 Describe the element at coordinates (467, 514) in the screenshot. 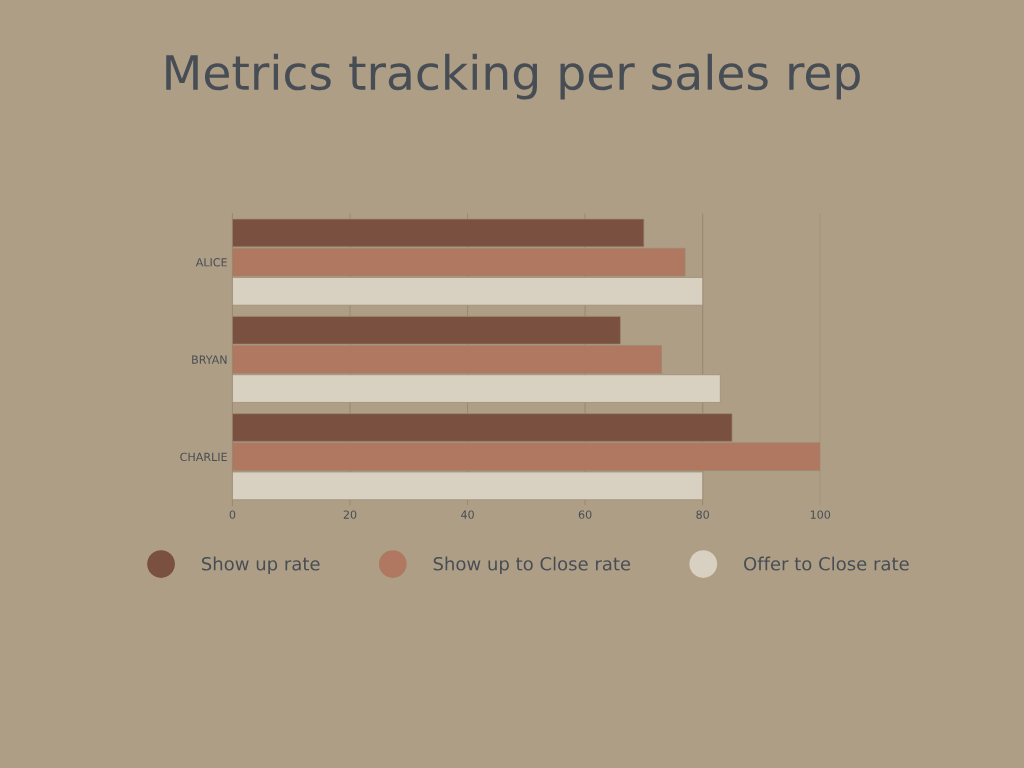

I see `x-tick-label: 40` at that location.